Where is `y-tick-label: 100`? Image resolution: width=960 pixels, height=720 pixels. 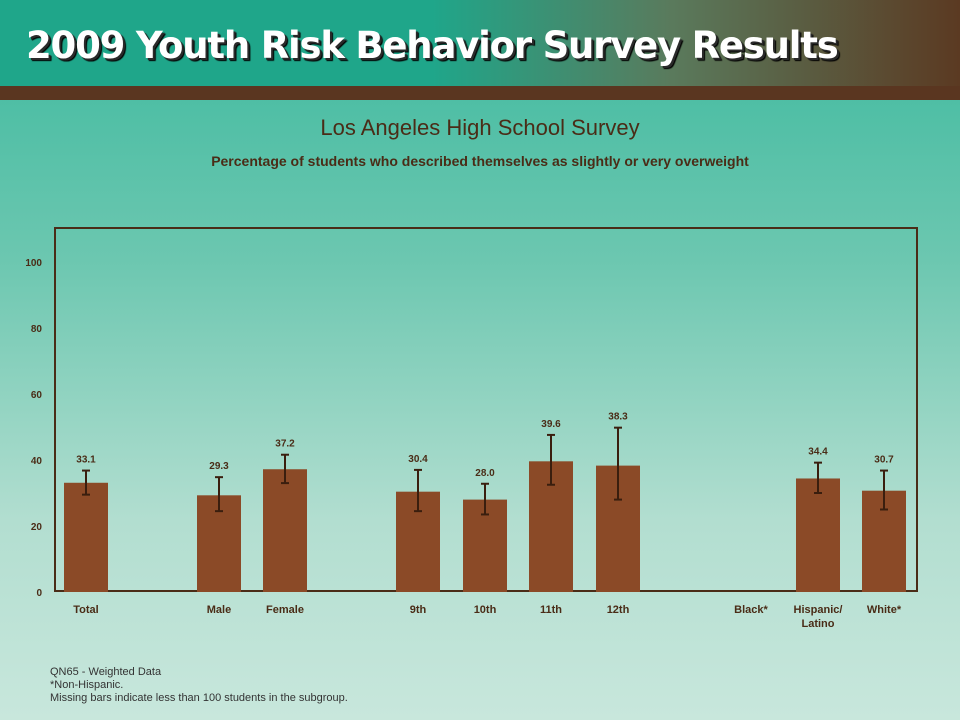
y-tick-label: 100 is located at coordinates (33, 263).